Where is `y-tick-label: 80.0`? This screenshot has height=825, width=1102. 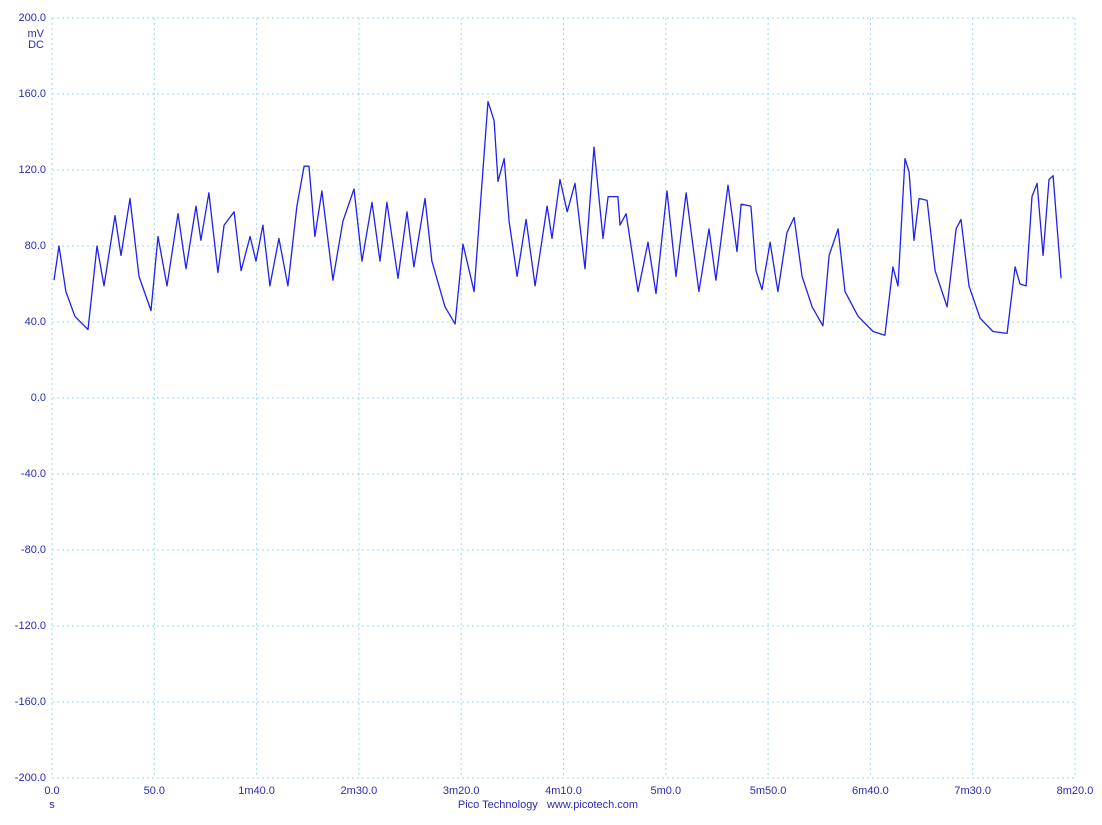
y-tick-label: 80.0 is located at coordinates (35, 246).